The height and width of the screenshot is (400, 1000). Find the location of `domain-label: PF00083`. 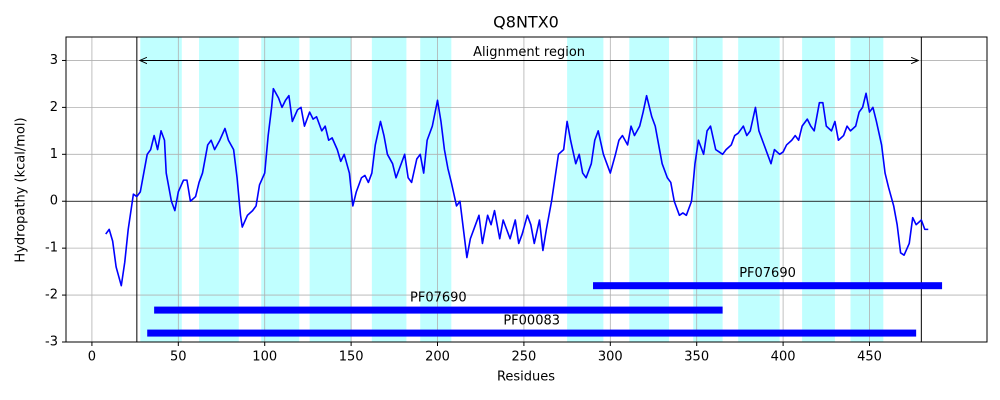

domain-label: PF00083 is located at coordinates (531, 321).